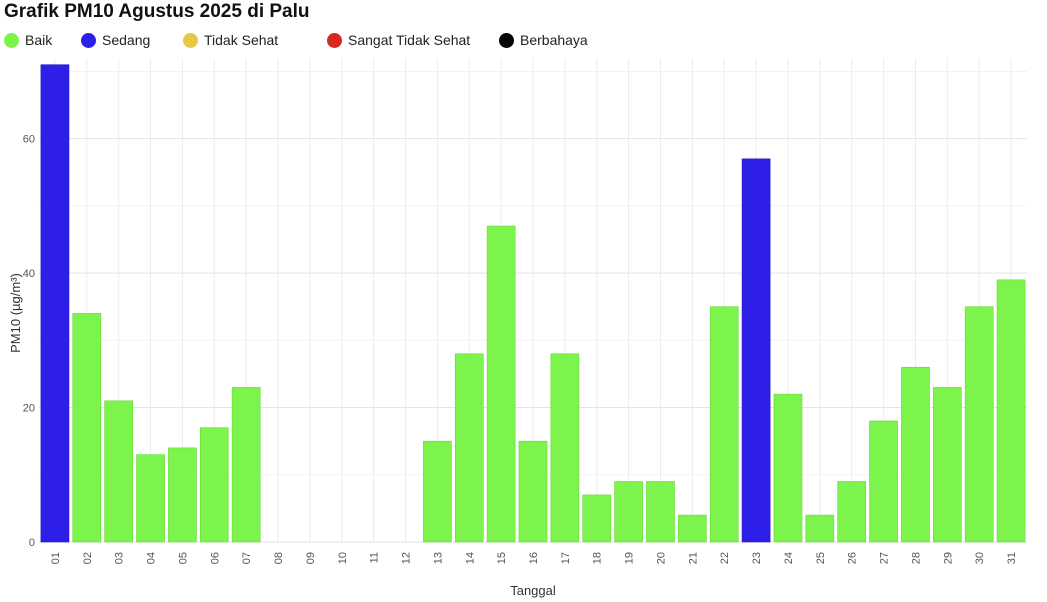 This screenshot has height=602, width=1047. What do you see at coordinates (554, 40) in the screenshot?
I see `legend-label-berbahaya: Berbahaya` at bounding box center [554, 40].